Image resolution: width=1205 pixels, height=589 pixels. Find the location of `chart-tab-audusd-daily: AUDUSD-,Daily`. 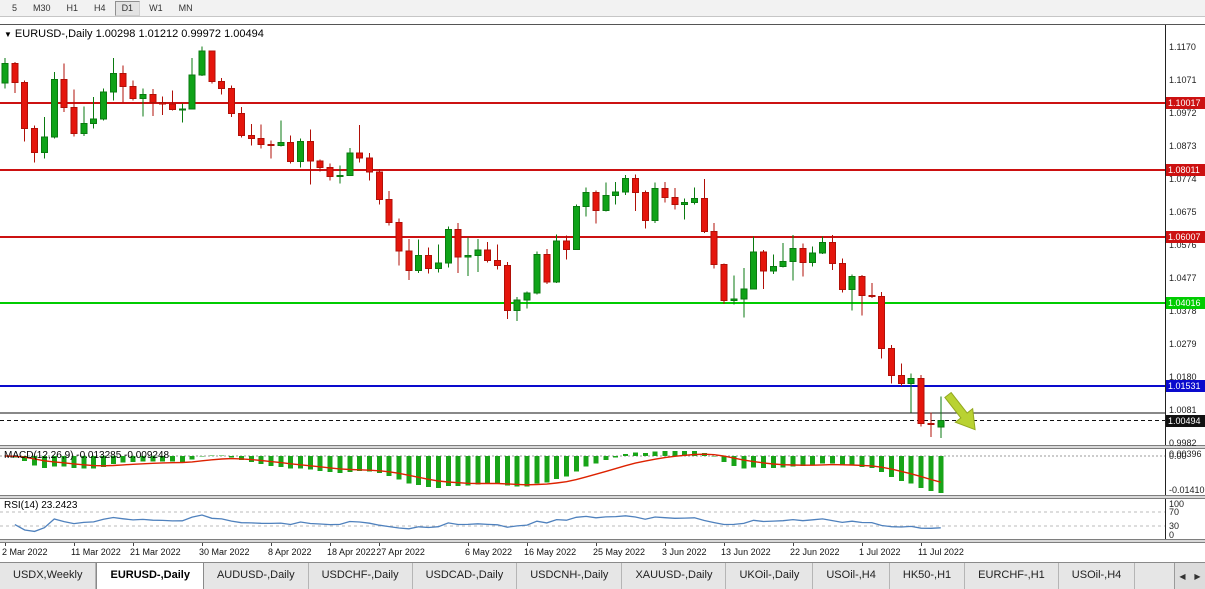

chart-tab-audusd-daily: AUDUSD-,Daily is located at coordinates (256, 576).